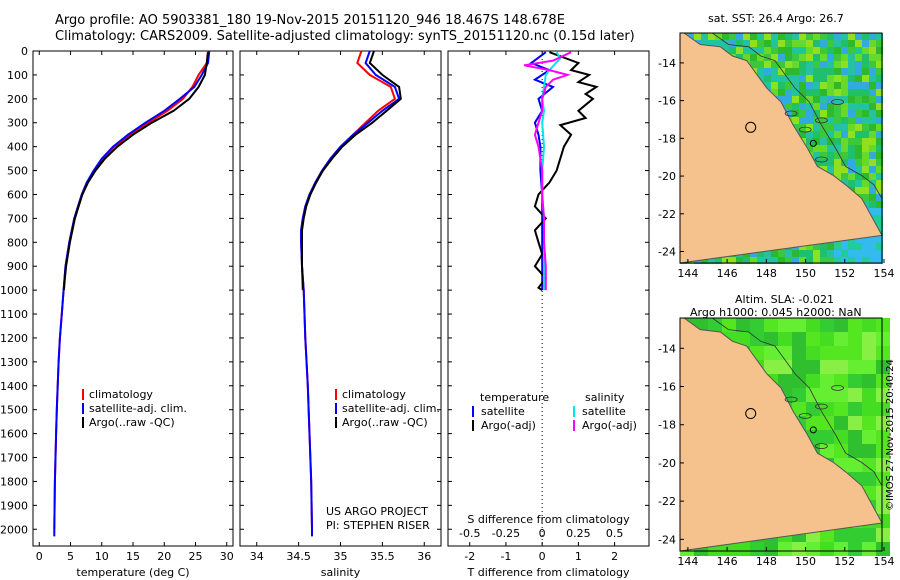 The height and width of the screenshot is (580, 900). What do you see at coordinates (548, 519) in the screenshot?
I see `x2-axis-label: S difference from climatology` at bounding box center [548, 519].